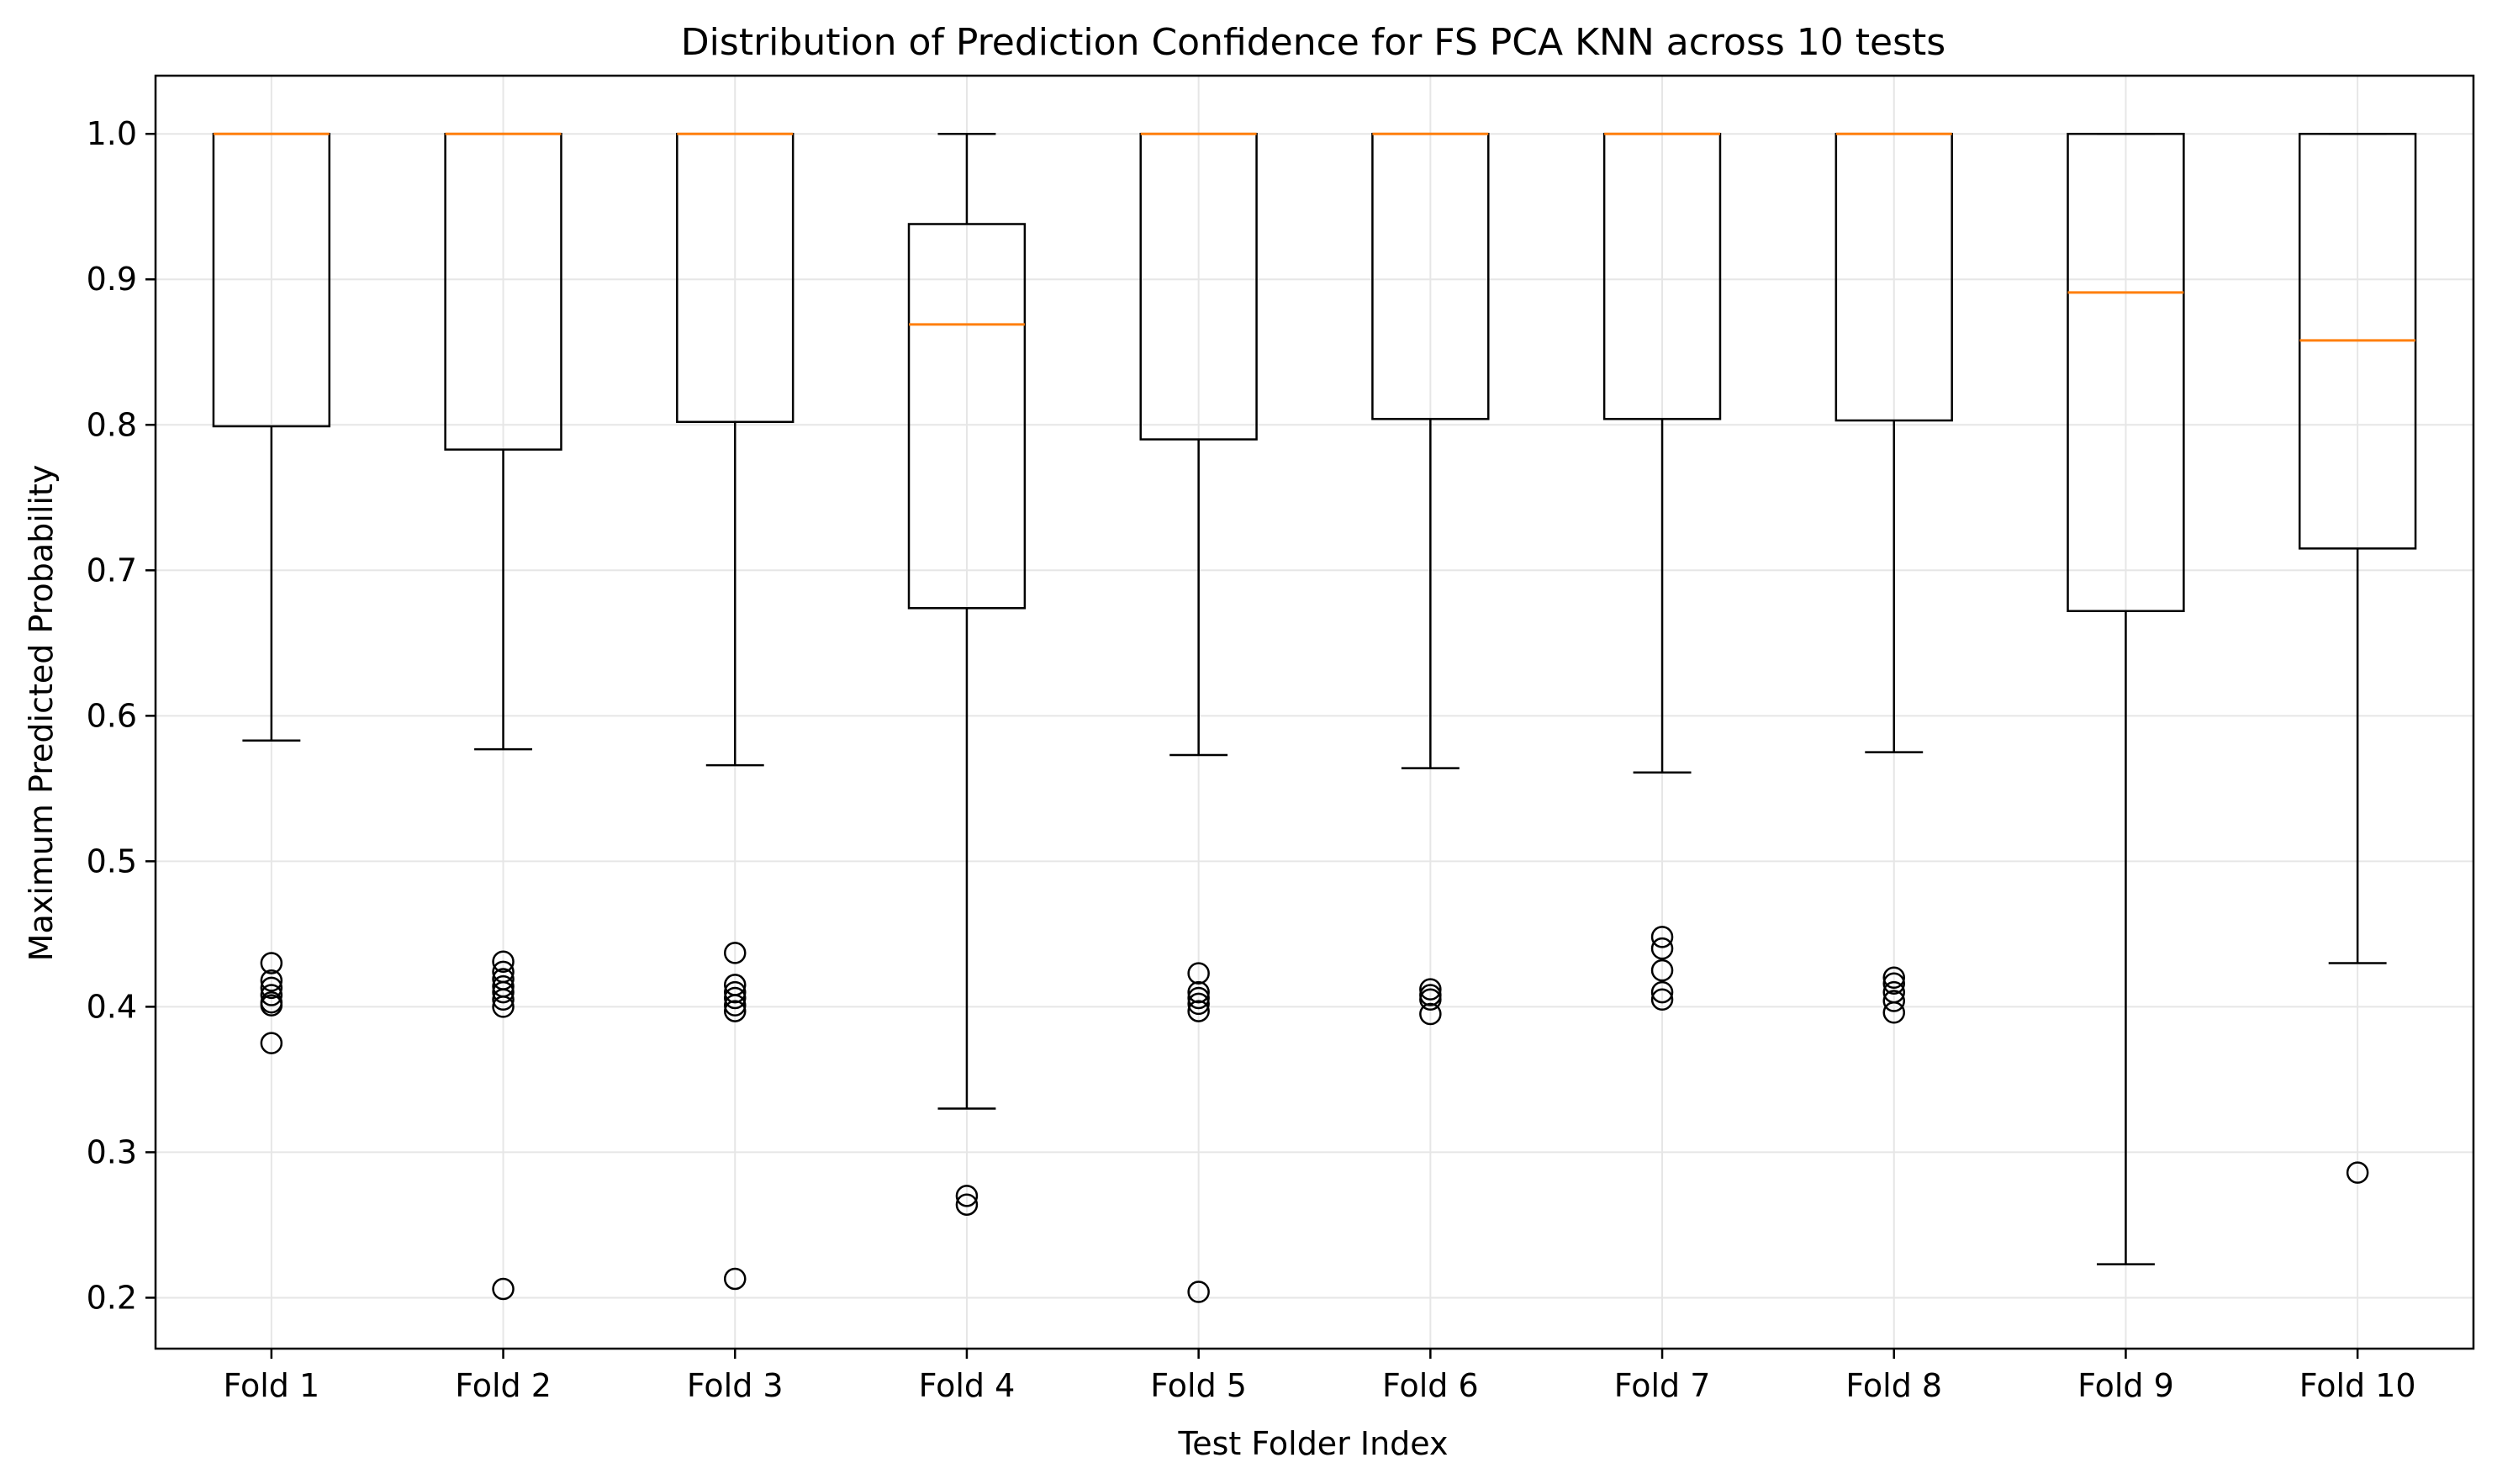 The width and height of the screenshot is (2497, 1484). What do you see at coordinates (2125, 1385) in the screenshot?
I see `x-tick-label: Fold 9` at bounding box center [2125, 1385].